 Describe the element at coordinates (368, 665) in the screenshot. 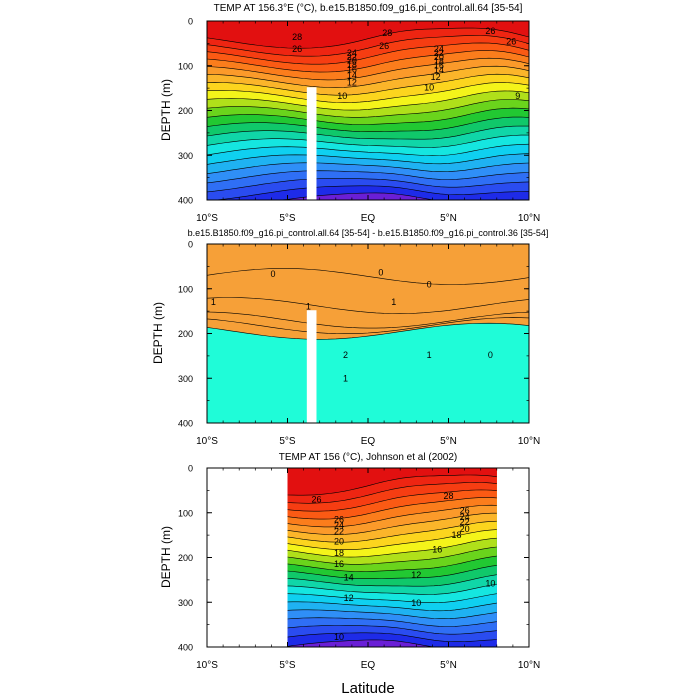

I see `panel-3-x-tick-label: EQ` at that location.